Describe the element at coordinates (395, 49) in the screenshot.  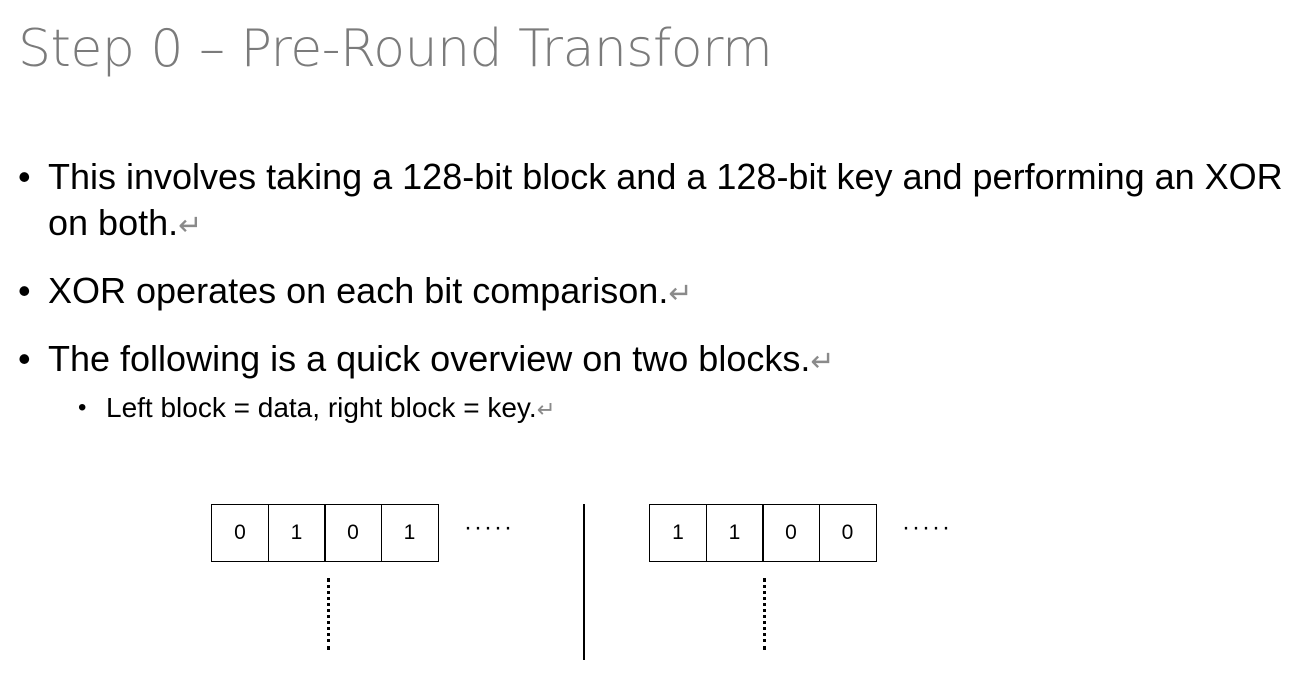
I see `slide-title-text: Step 0 – Pre-Round Transform` at that location.